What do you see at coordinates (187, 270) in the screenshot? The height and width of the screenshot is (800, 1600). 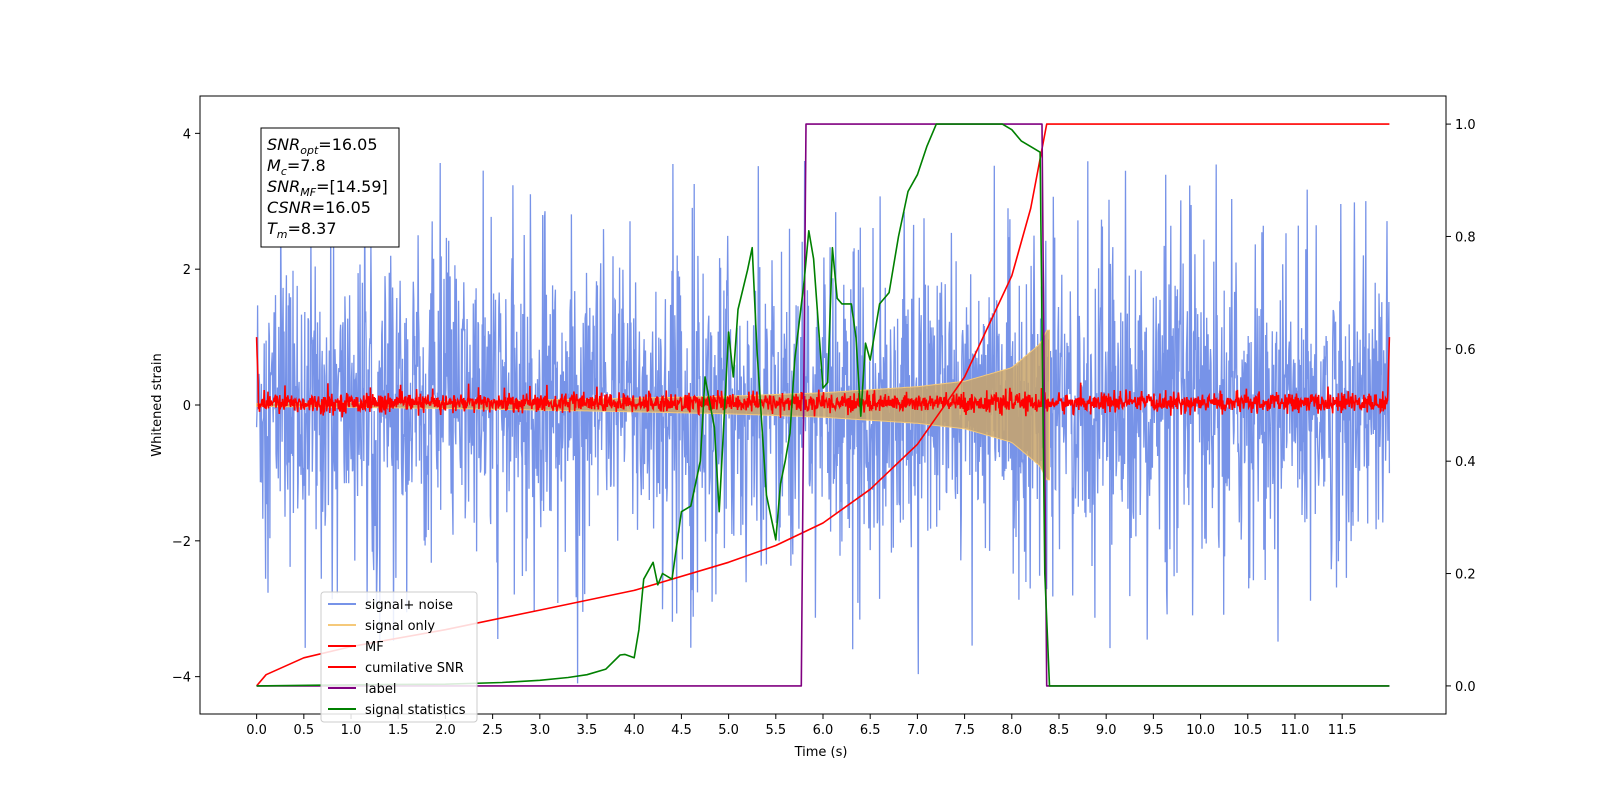 I see `y-tick-label: 2` at bounding box center [187, 270].